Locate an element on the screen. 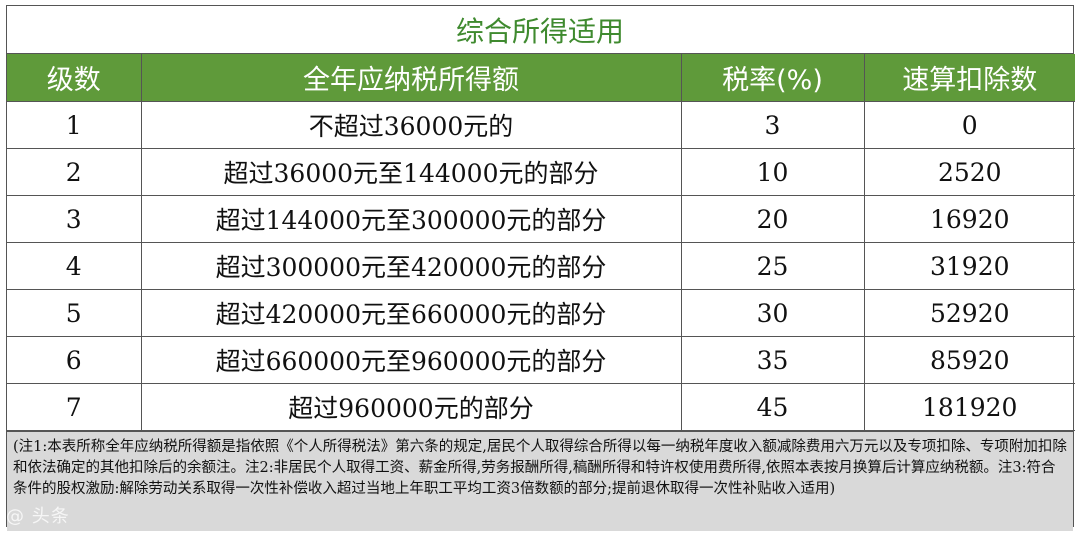 The image size is (1080, 534). cell-rate: 3 is located at coordinates (772, 125).